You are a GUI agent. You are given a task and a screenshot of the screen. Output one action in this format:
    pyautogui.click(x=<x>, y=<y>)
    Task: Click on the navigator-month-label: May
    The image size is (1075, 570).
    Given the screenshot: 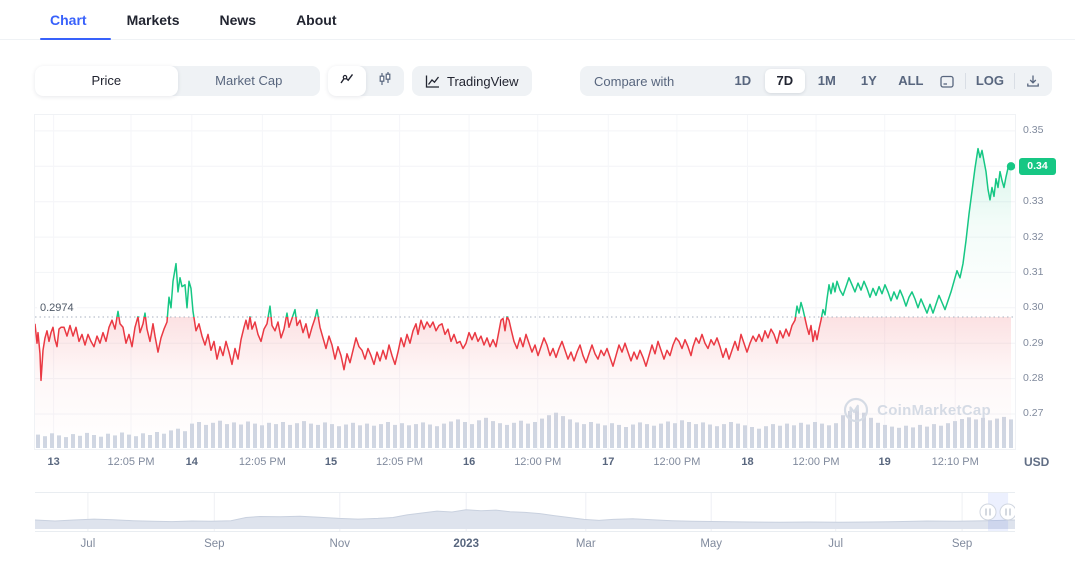 What is the action you would take?
    pyautogui.click(x=711, y=544)
    